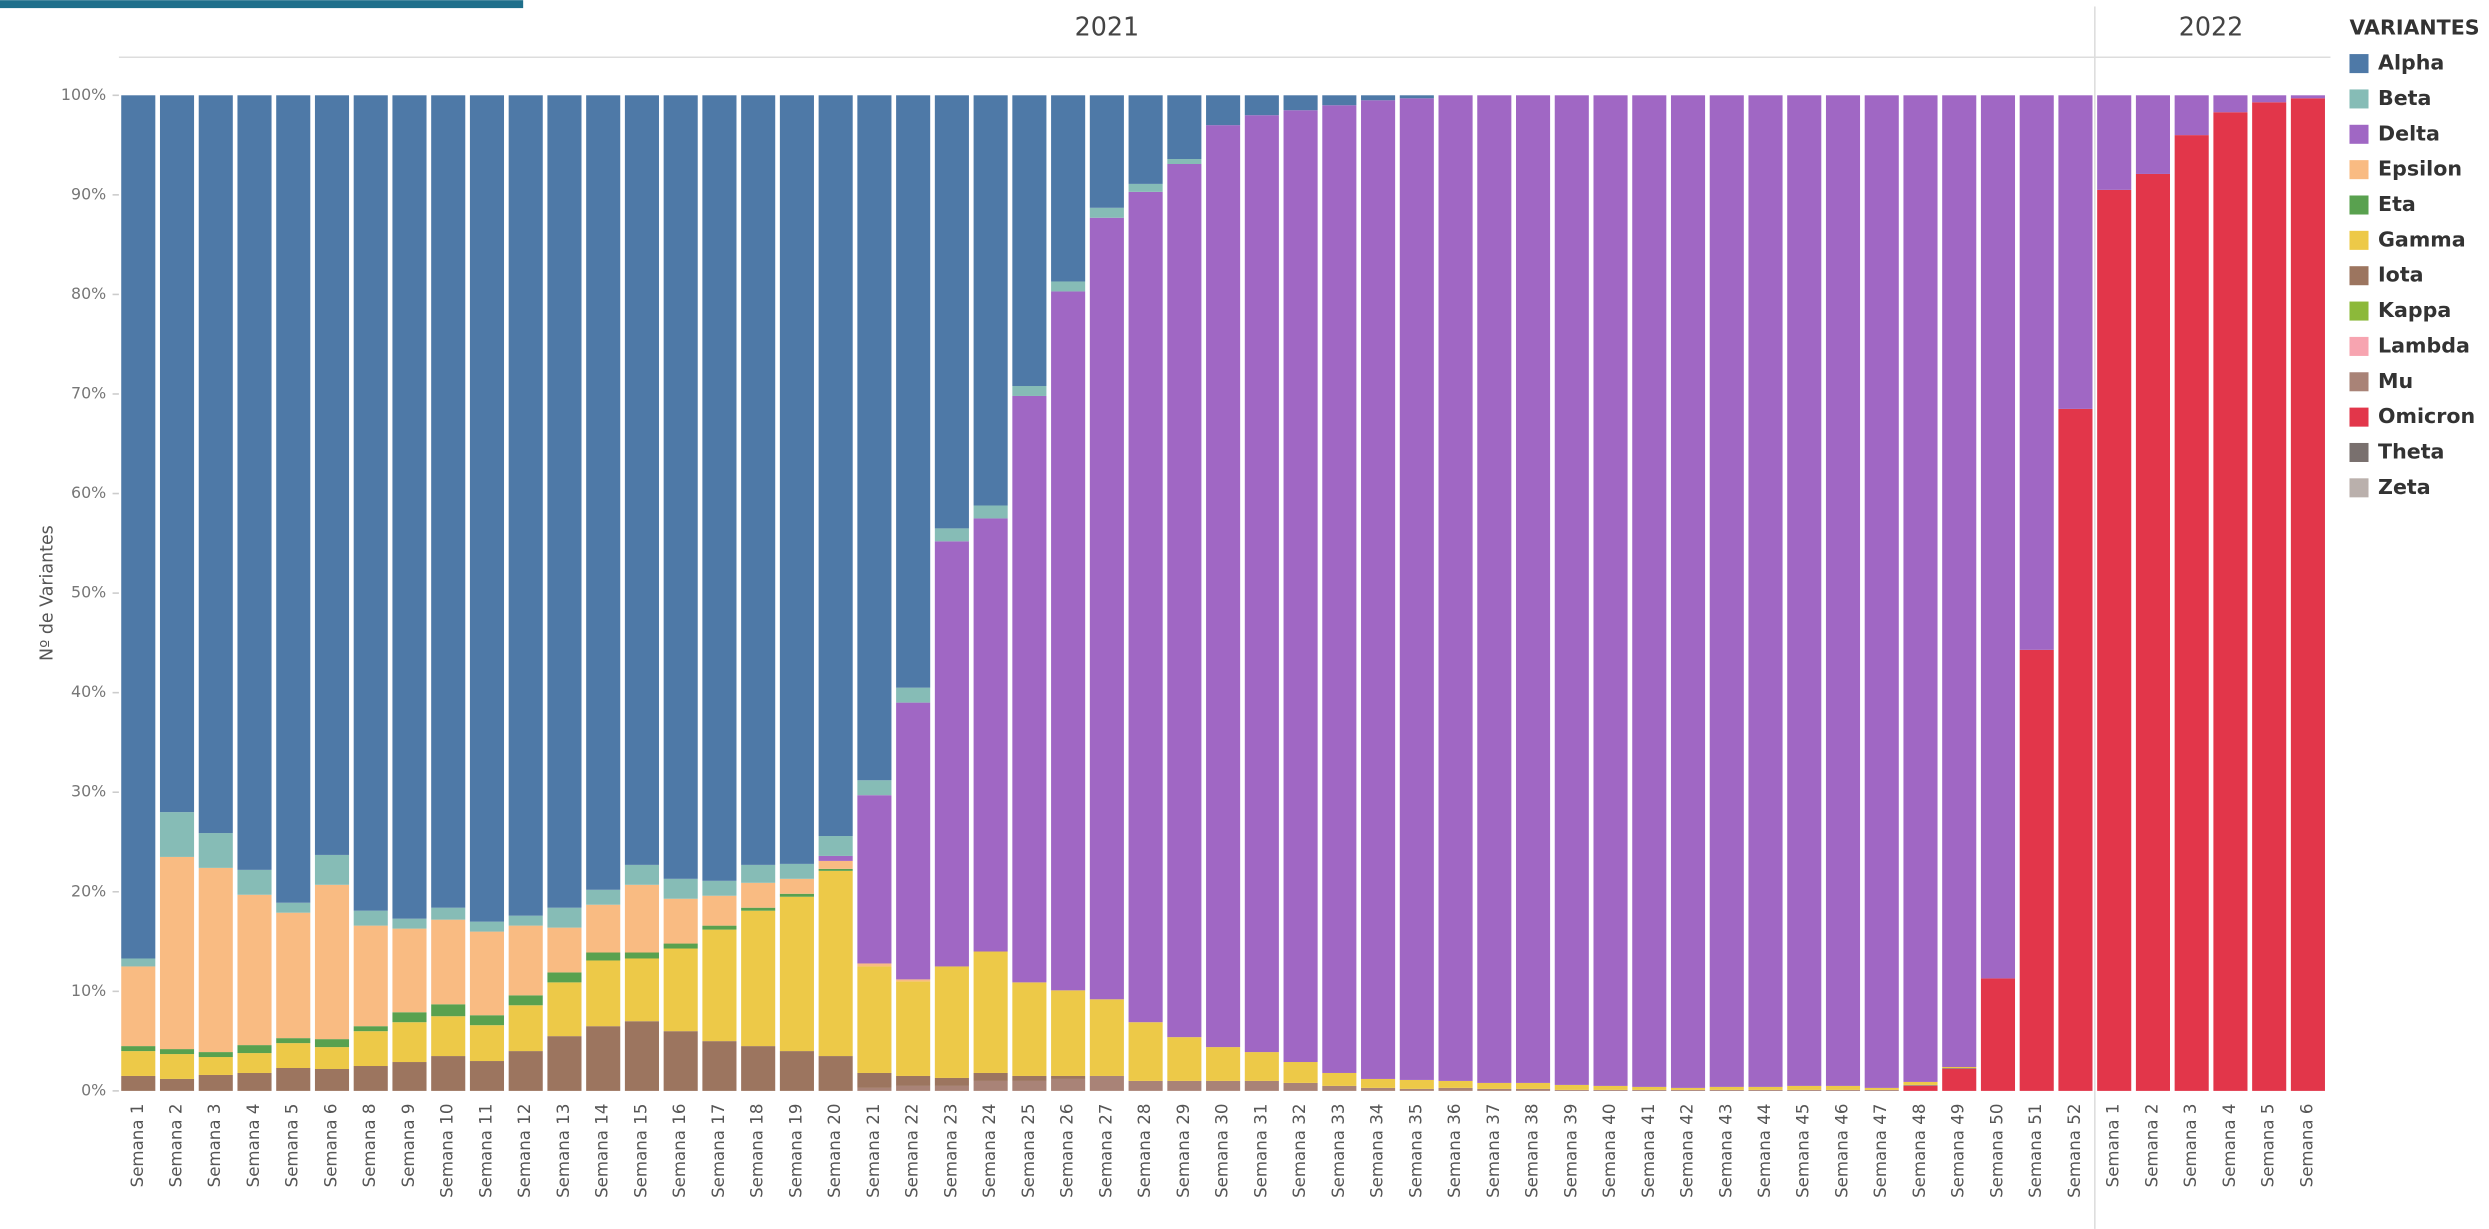  What do you see at coordinates (262, 4) in the screenshot?
I see `header-strip` at bounding box center [262, 4].